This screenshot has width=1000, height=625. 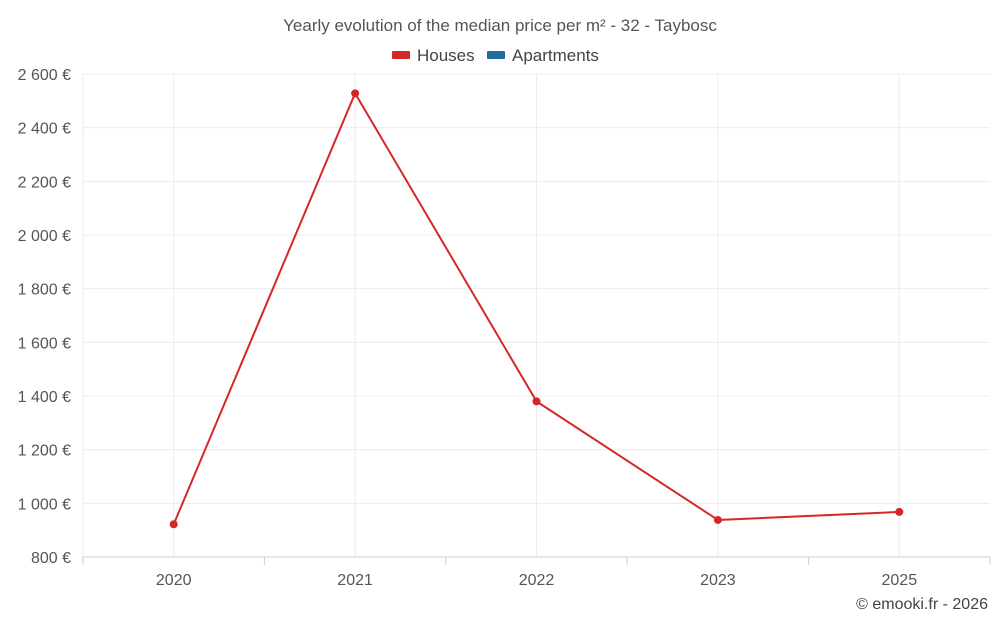 I want to click on data-point-houses-2022, so click(x=536, y=401).